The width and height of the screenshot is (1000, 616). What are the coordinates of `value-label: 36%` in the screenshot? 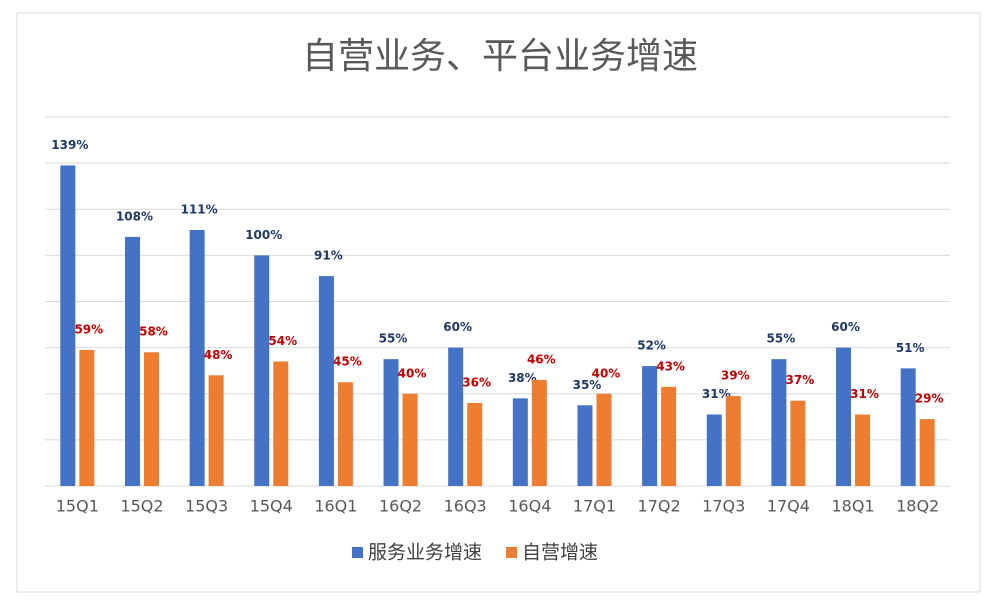 It's located at (476, 382).